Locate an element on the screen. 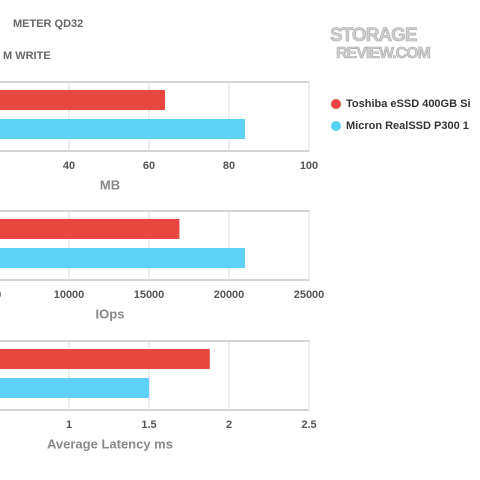 Image resolution: width=480 pixels, height=480 pixels. legend-label: Micron RealSSD P300 1 is located at coordinates (407, 126).